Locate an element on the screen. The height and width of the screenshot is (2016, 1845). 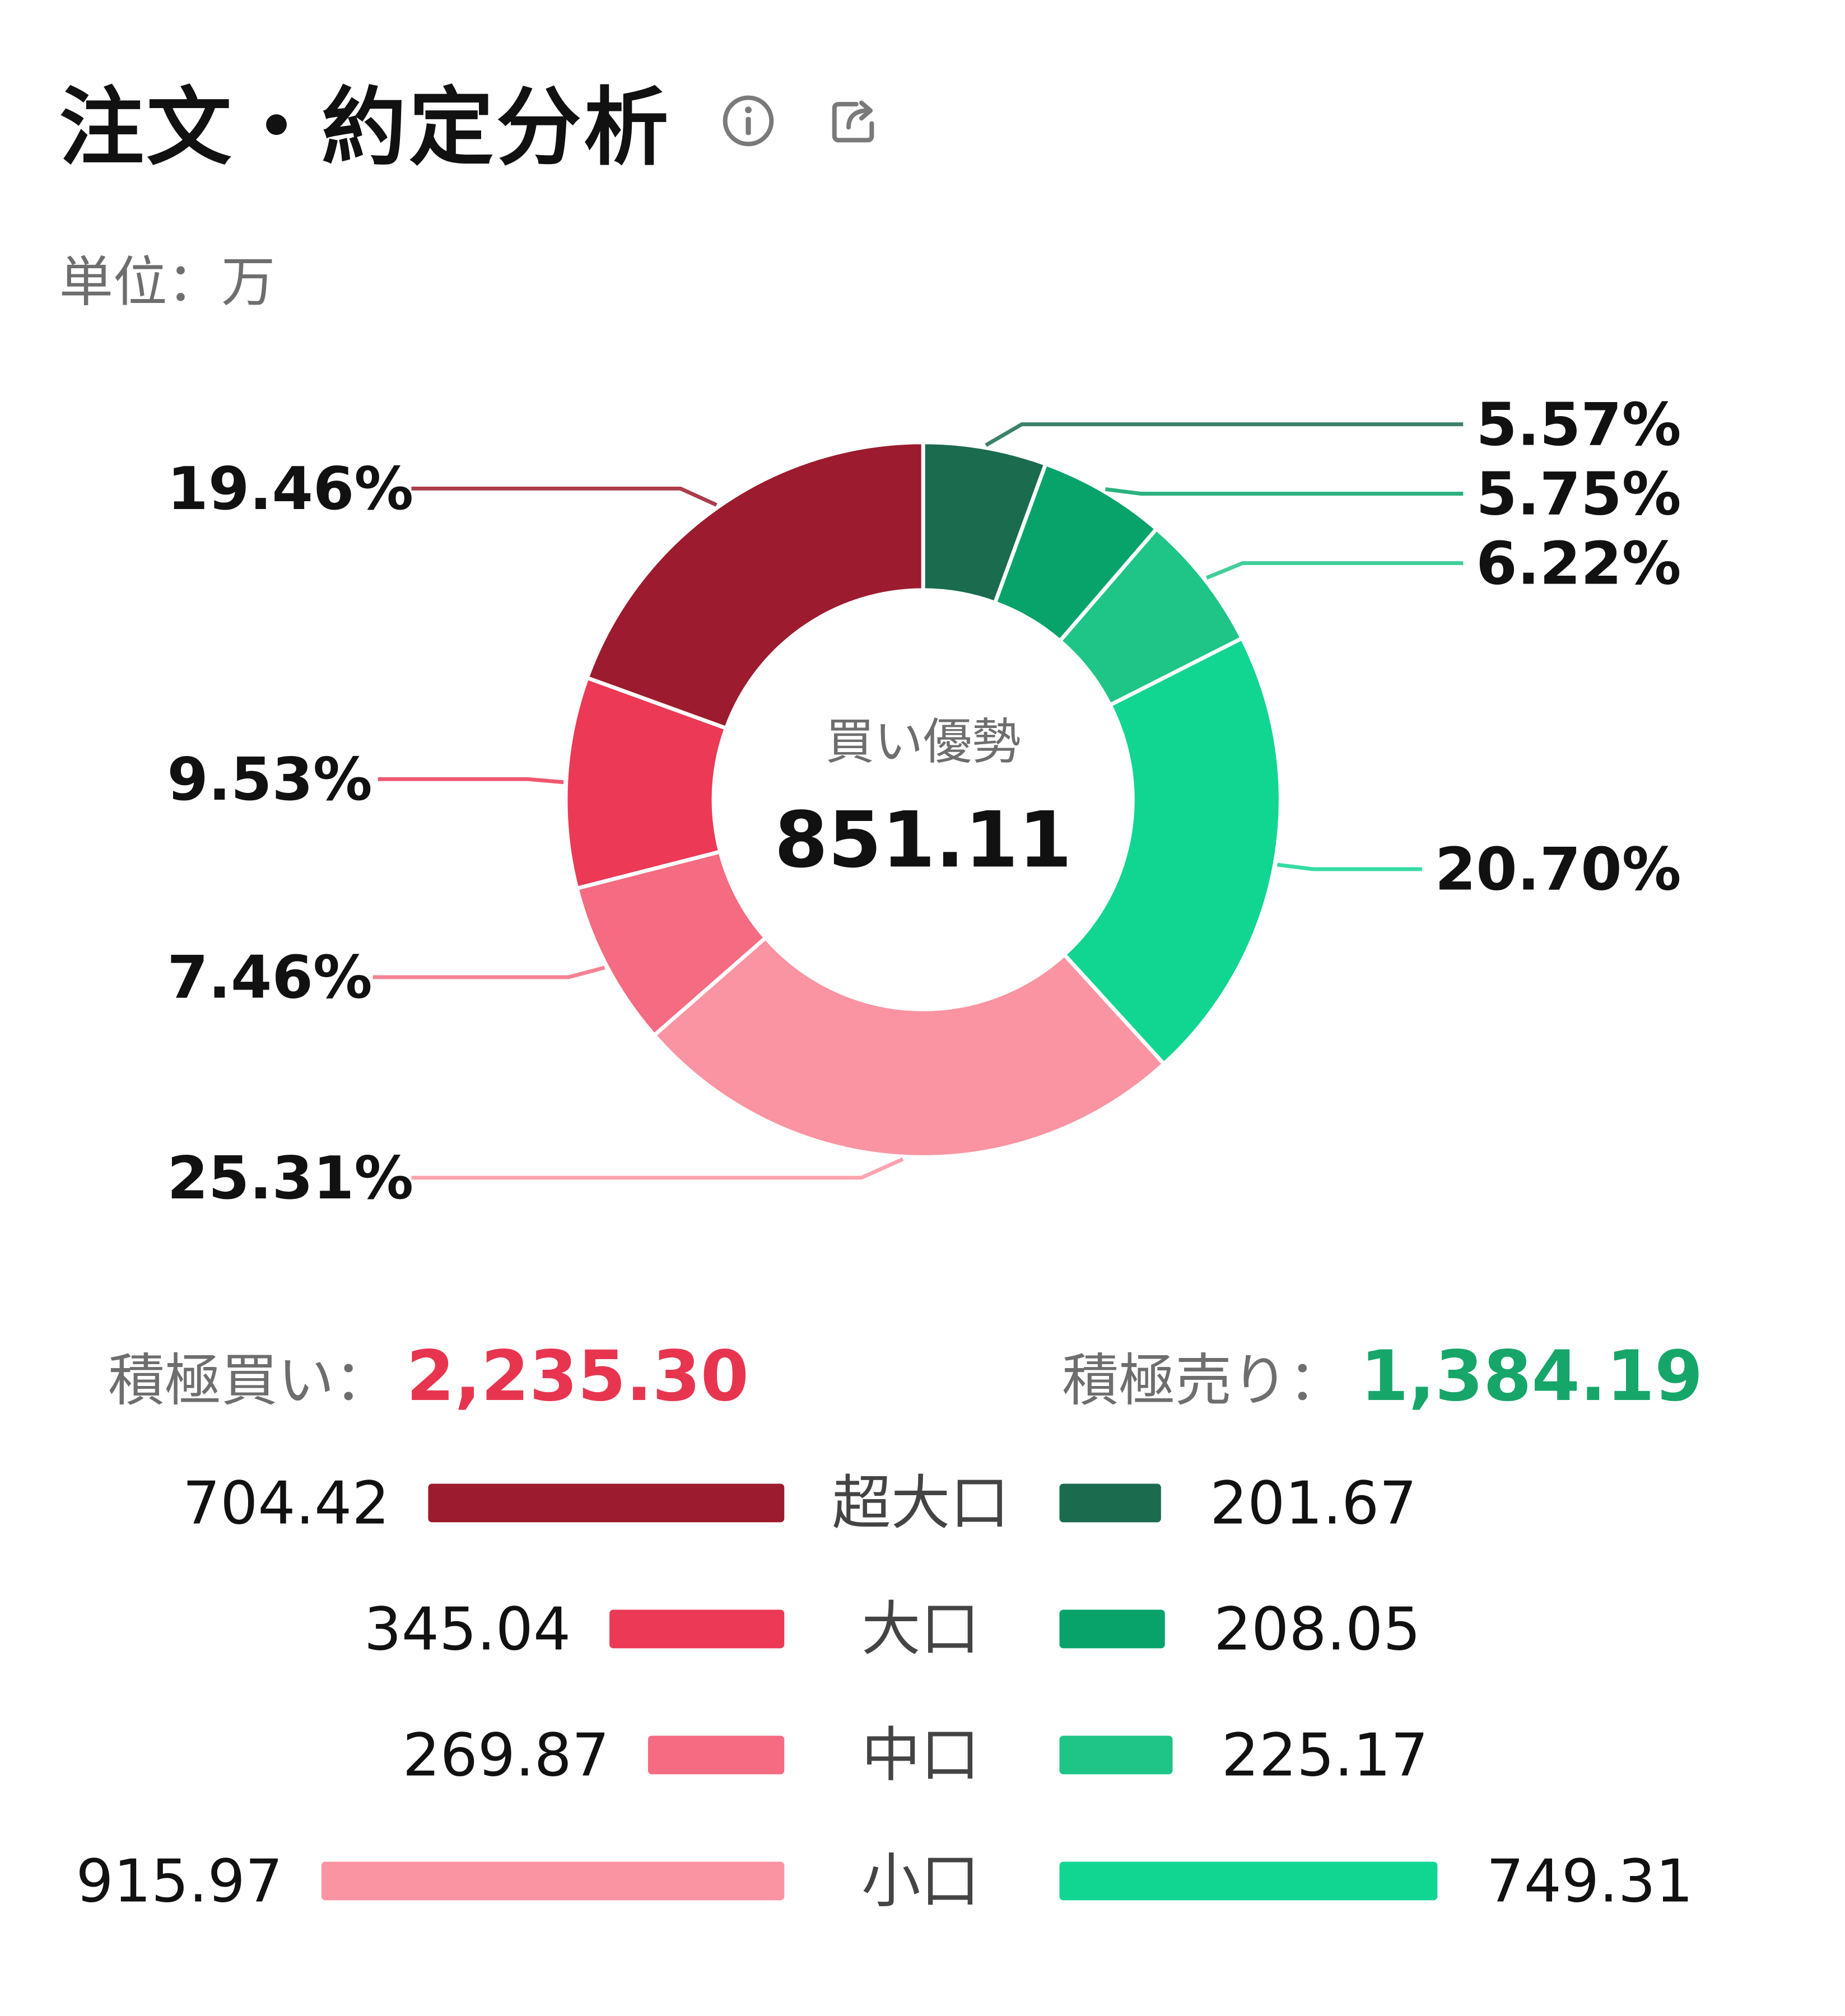
sell-total: 積極売り： 1,384.19 is located at coordinates (1382, 1376).